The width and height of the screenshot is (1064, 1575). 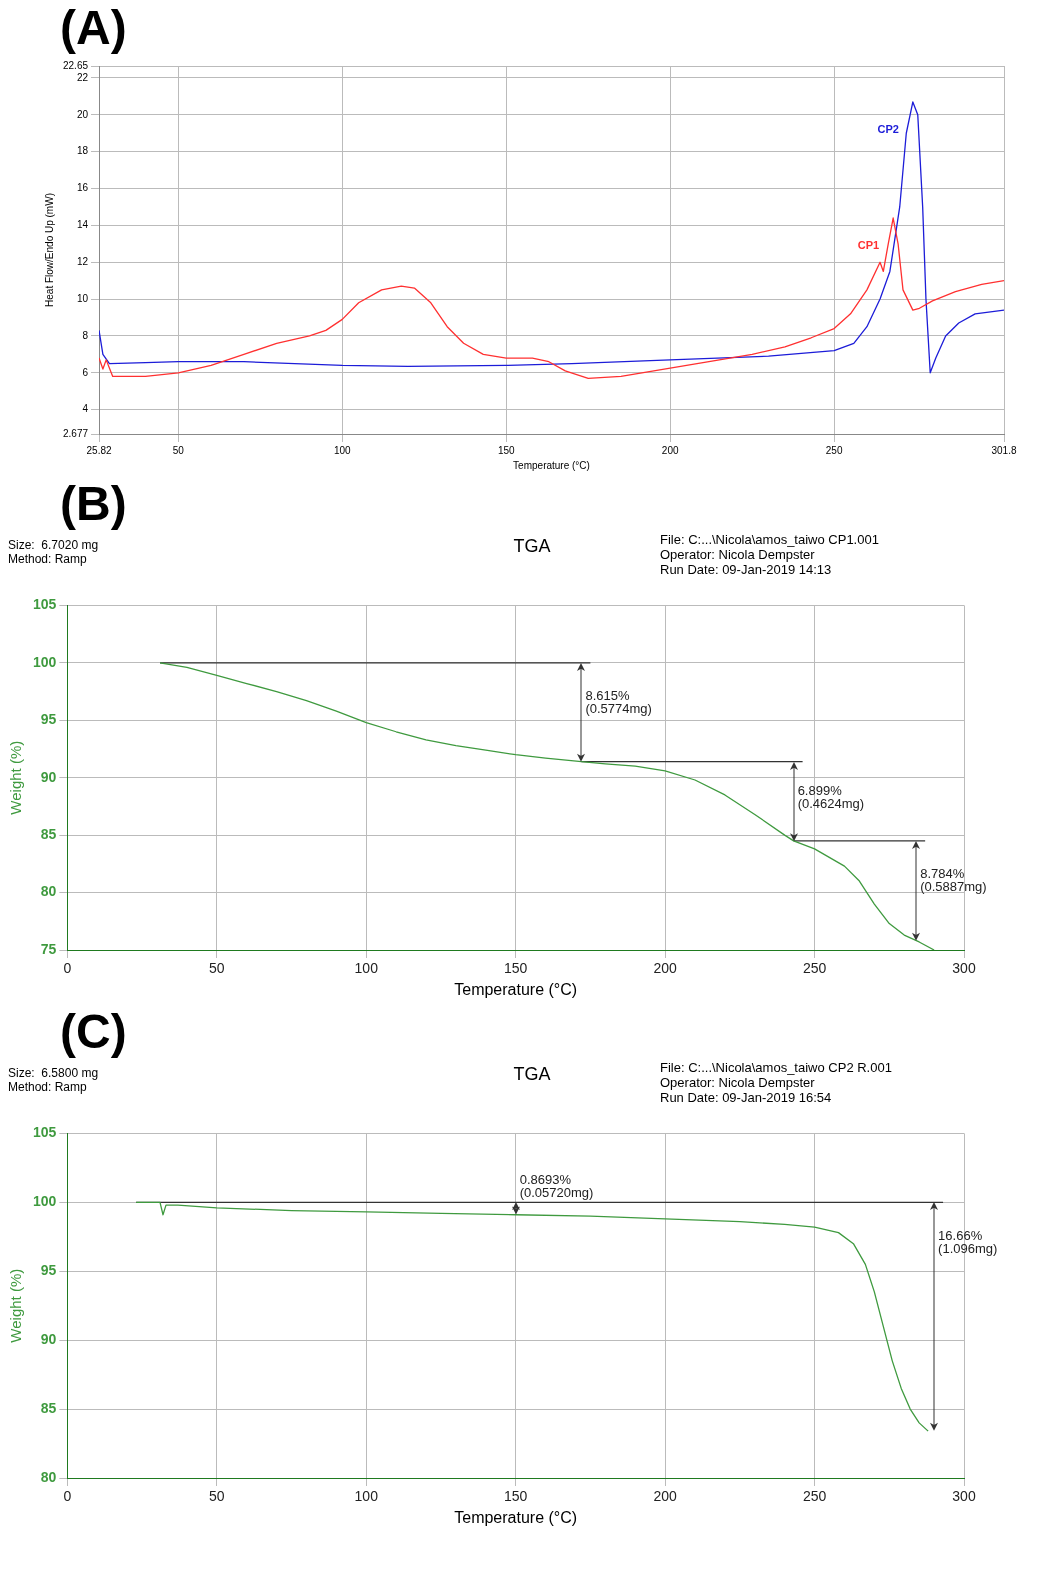 What do you see at coordinates (75, 65) in the screenshot?
I see `y-tick-label: 22.65` at bounding box center [75, 65].